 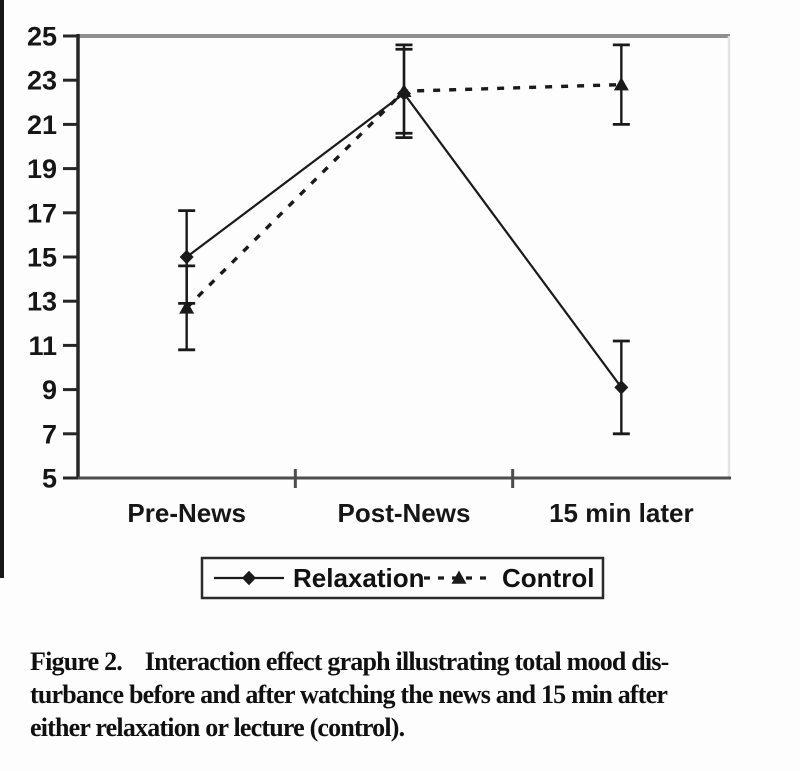 I want to click on legend-triangle-icon, so click(x=459, y=577).